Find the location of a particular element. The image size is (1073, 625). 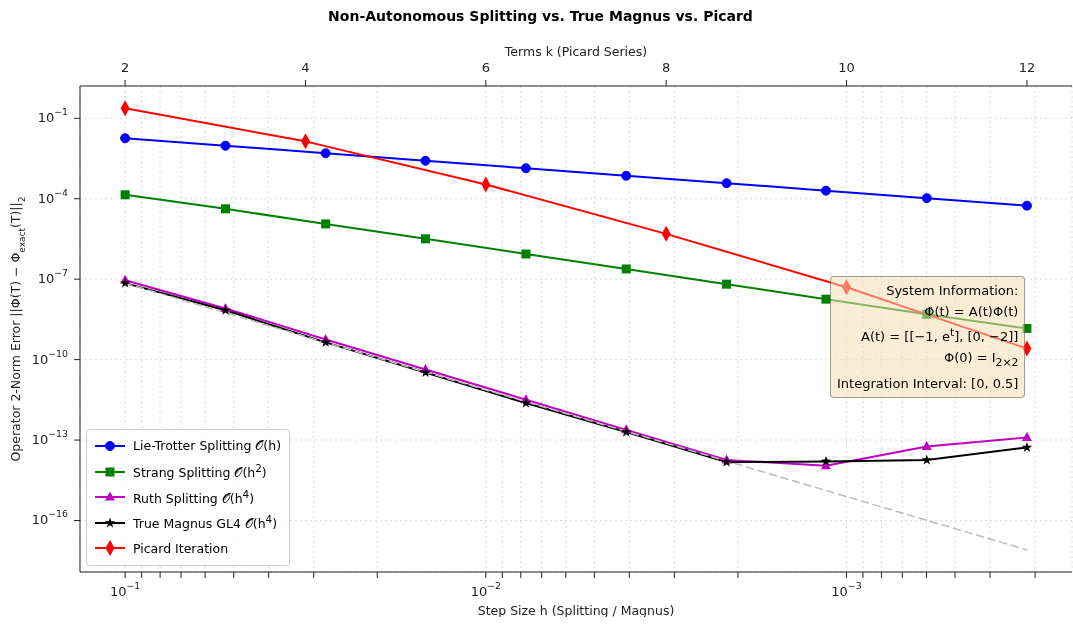

x2-tick-label: 6 is located at coordinates (485, 67).